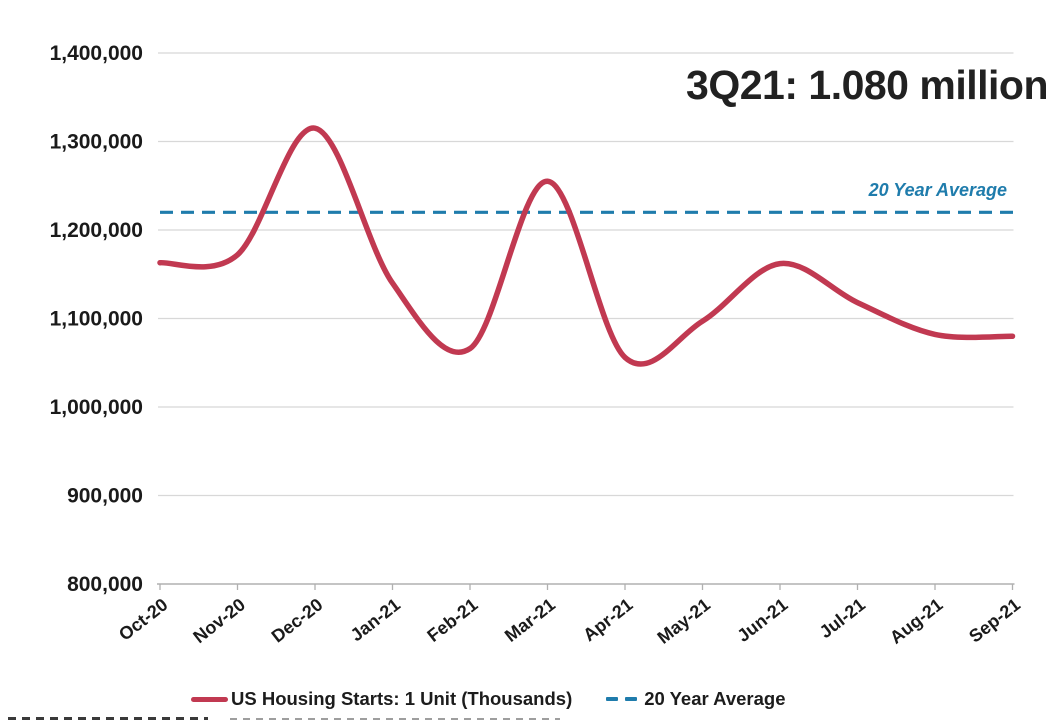  Describe the element at coordinates (762, 619) in the screenshot. I see `x-axis-month-label: Jun-21` at that location.